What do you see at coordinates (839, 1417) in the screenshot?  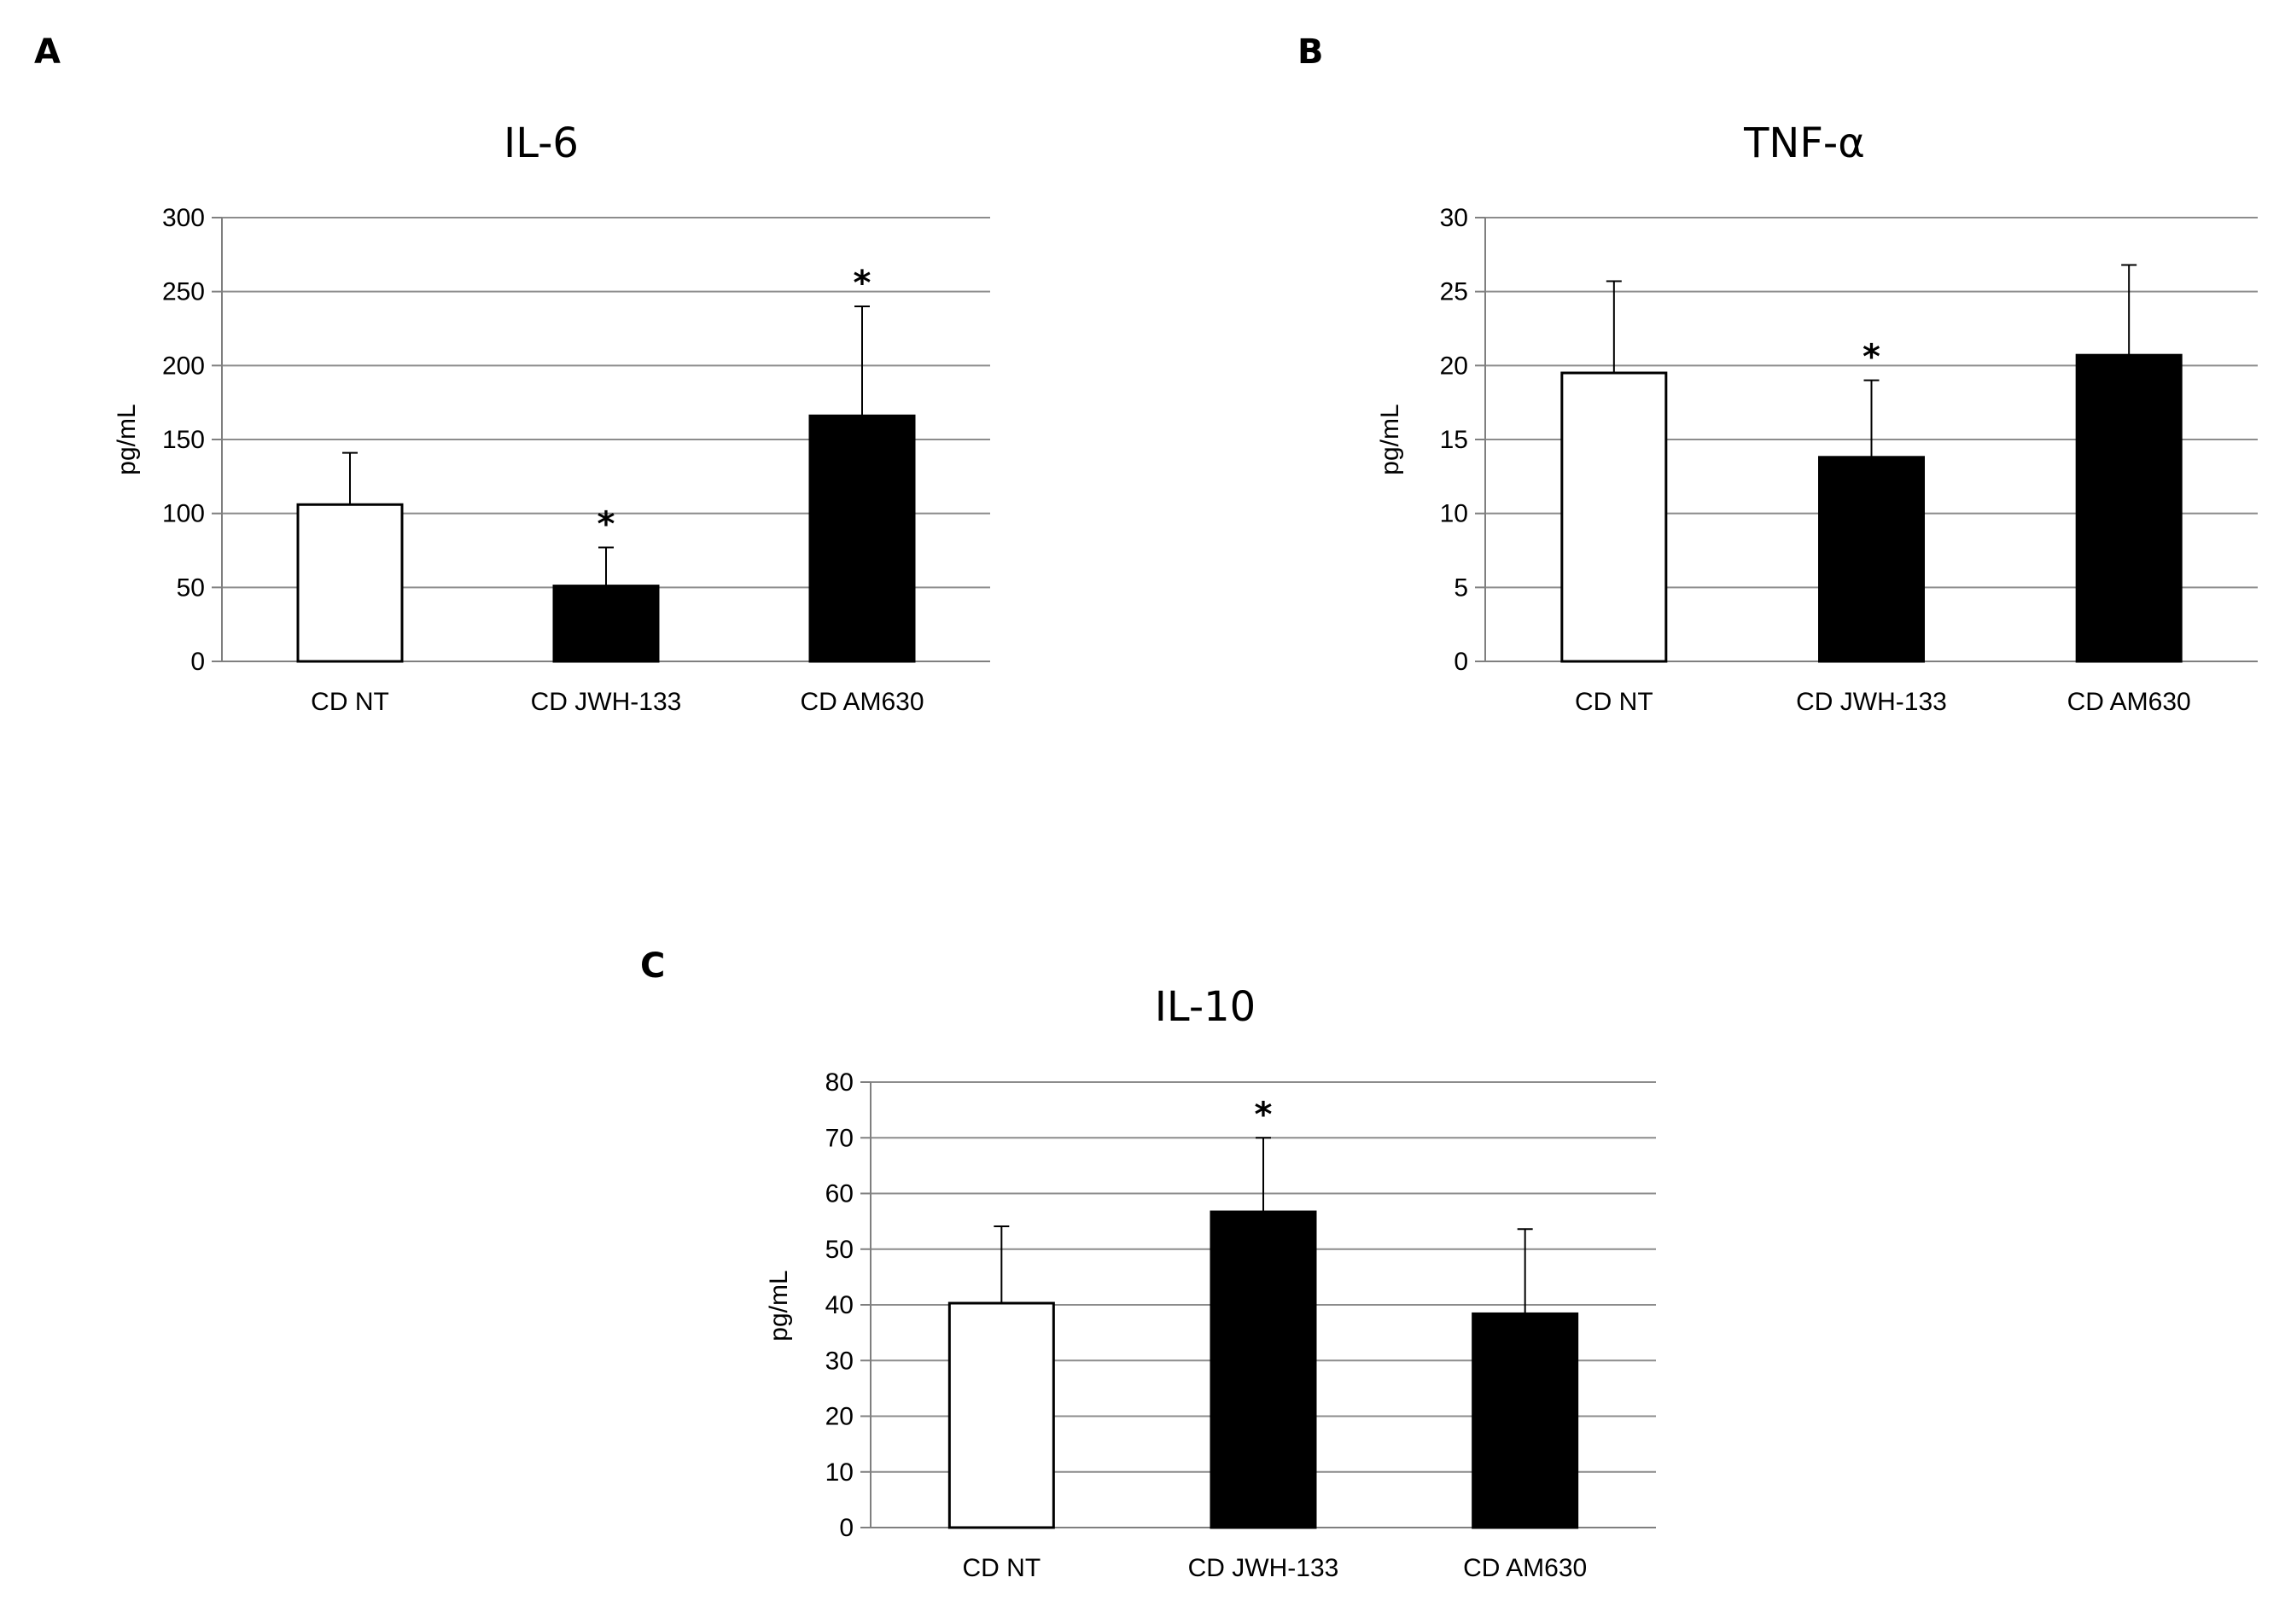 I see `y-tick-label-c-20: 20` at bounding box center [839, 1417].